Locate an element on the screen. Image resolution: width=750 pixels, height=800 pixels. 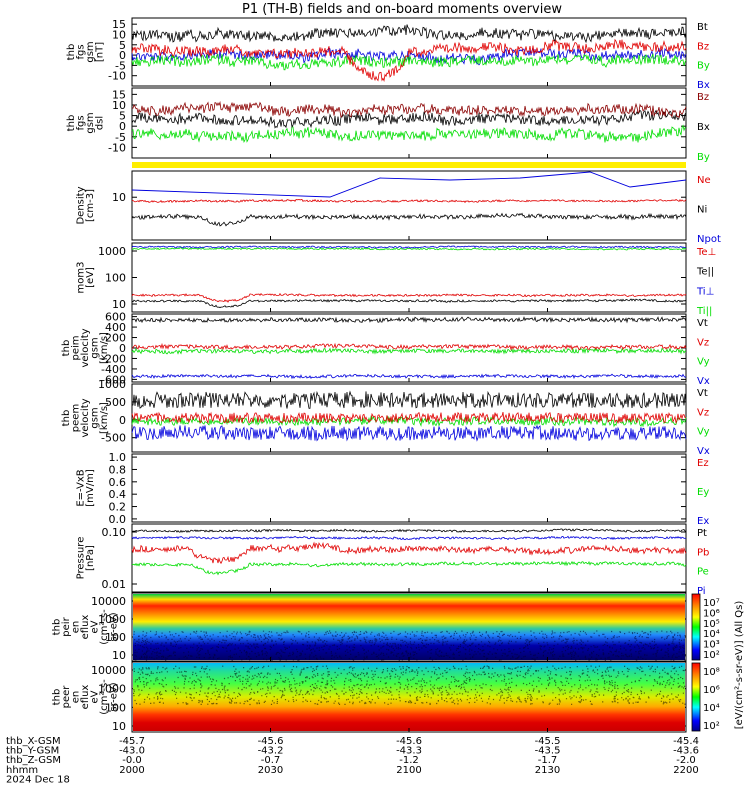
y-tick-label: 0.8 is located at coordinates (118, 469).